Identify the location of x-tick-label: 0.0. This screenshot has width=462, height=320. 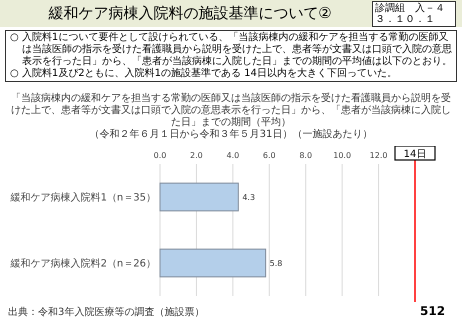
(160, 155).